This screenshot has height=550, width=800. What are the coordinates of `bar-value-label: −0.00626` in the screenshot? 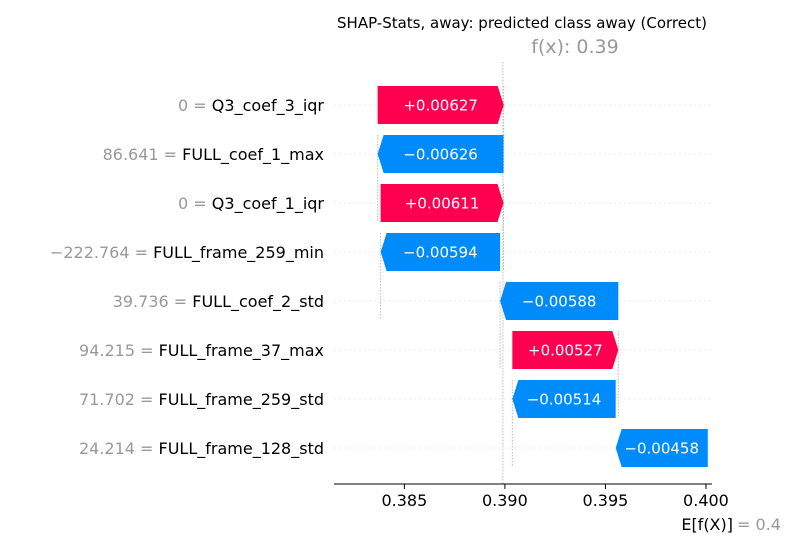 It's located at (440, 155).